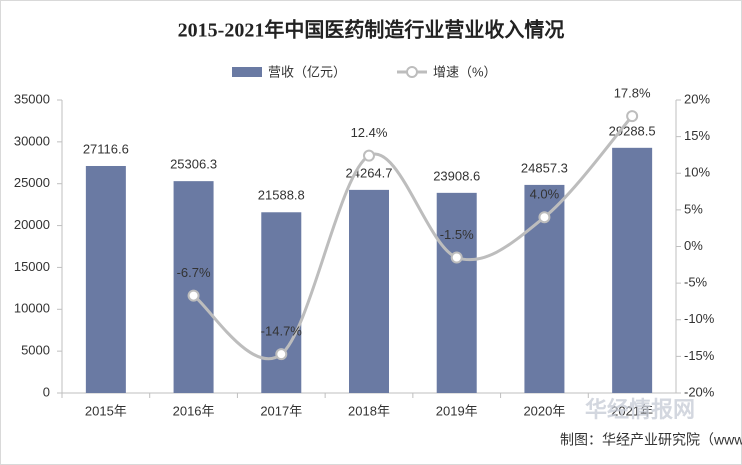  Describe the element at coordinates (632, 93) in the screenshot. I see `line-label: 17.8%` at that location.